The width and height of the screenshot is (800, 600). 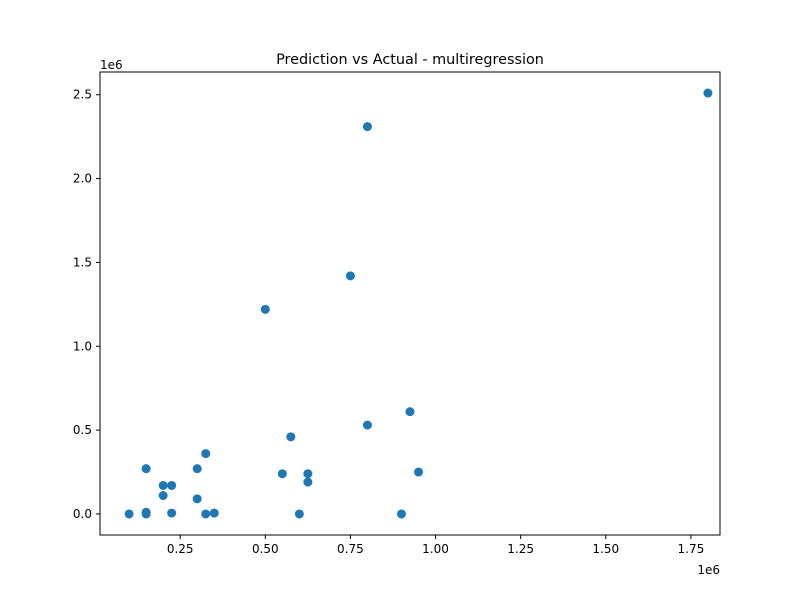 I want to click on y-tick-label: 2.0, so click(x=82, y=179).